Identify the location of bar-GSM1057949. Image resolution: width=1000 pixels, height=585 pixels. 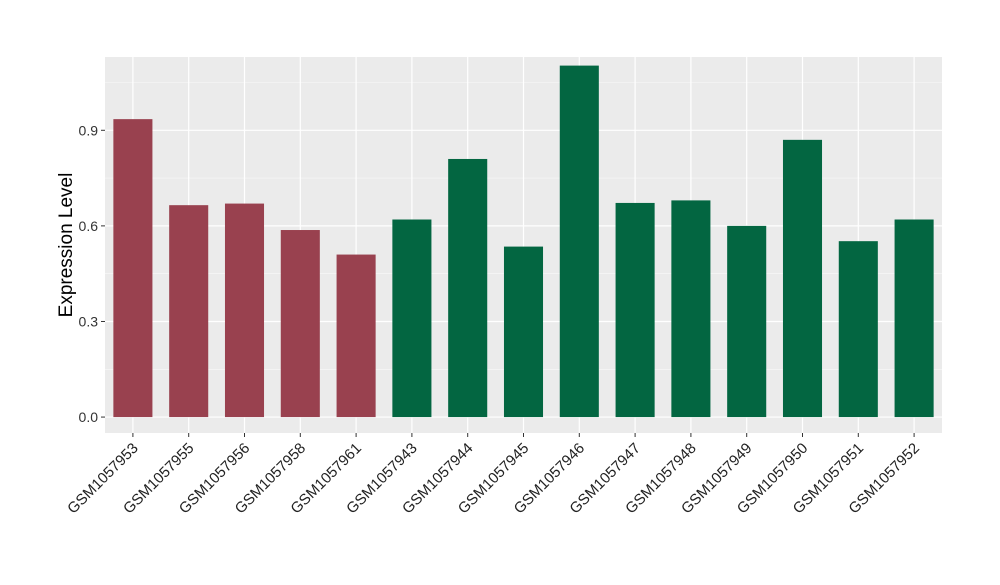
(747, 321).